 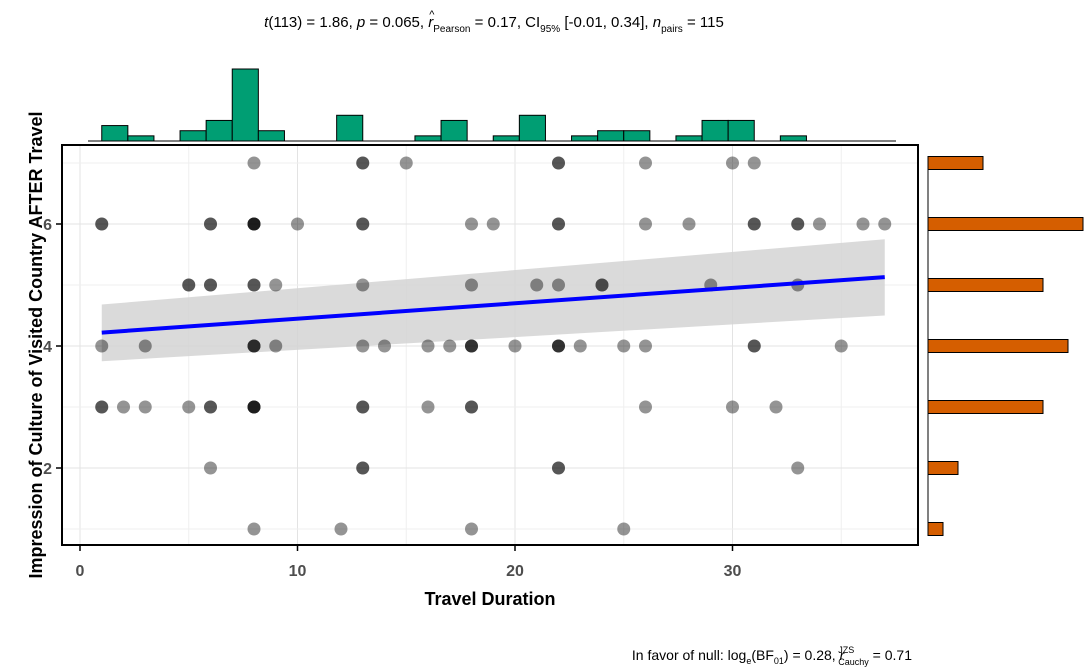 What do you see at coordinates (80, 571) in the screenshot?
I see `x-tick-label: 0` at bounding box center [80, 571].